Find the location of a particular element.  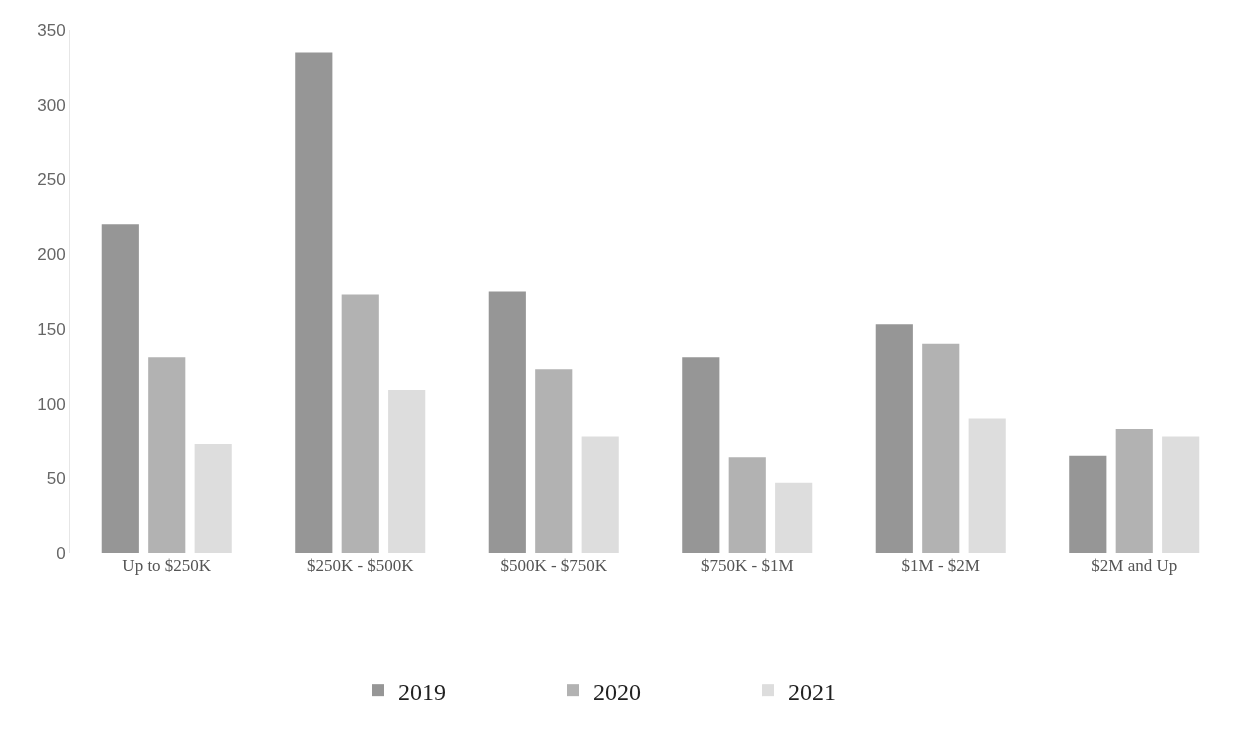

y-tick-label: 200 is located at coordinates (51, 255).